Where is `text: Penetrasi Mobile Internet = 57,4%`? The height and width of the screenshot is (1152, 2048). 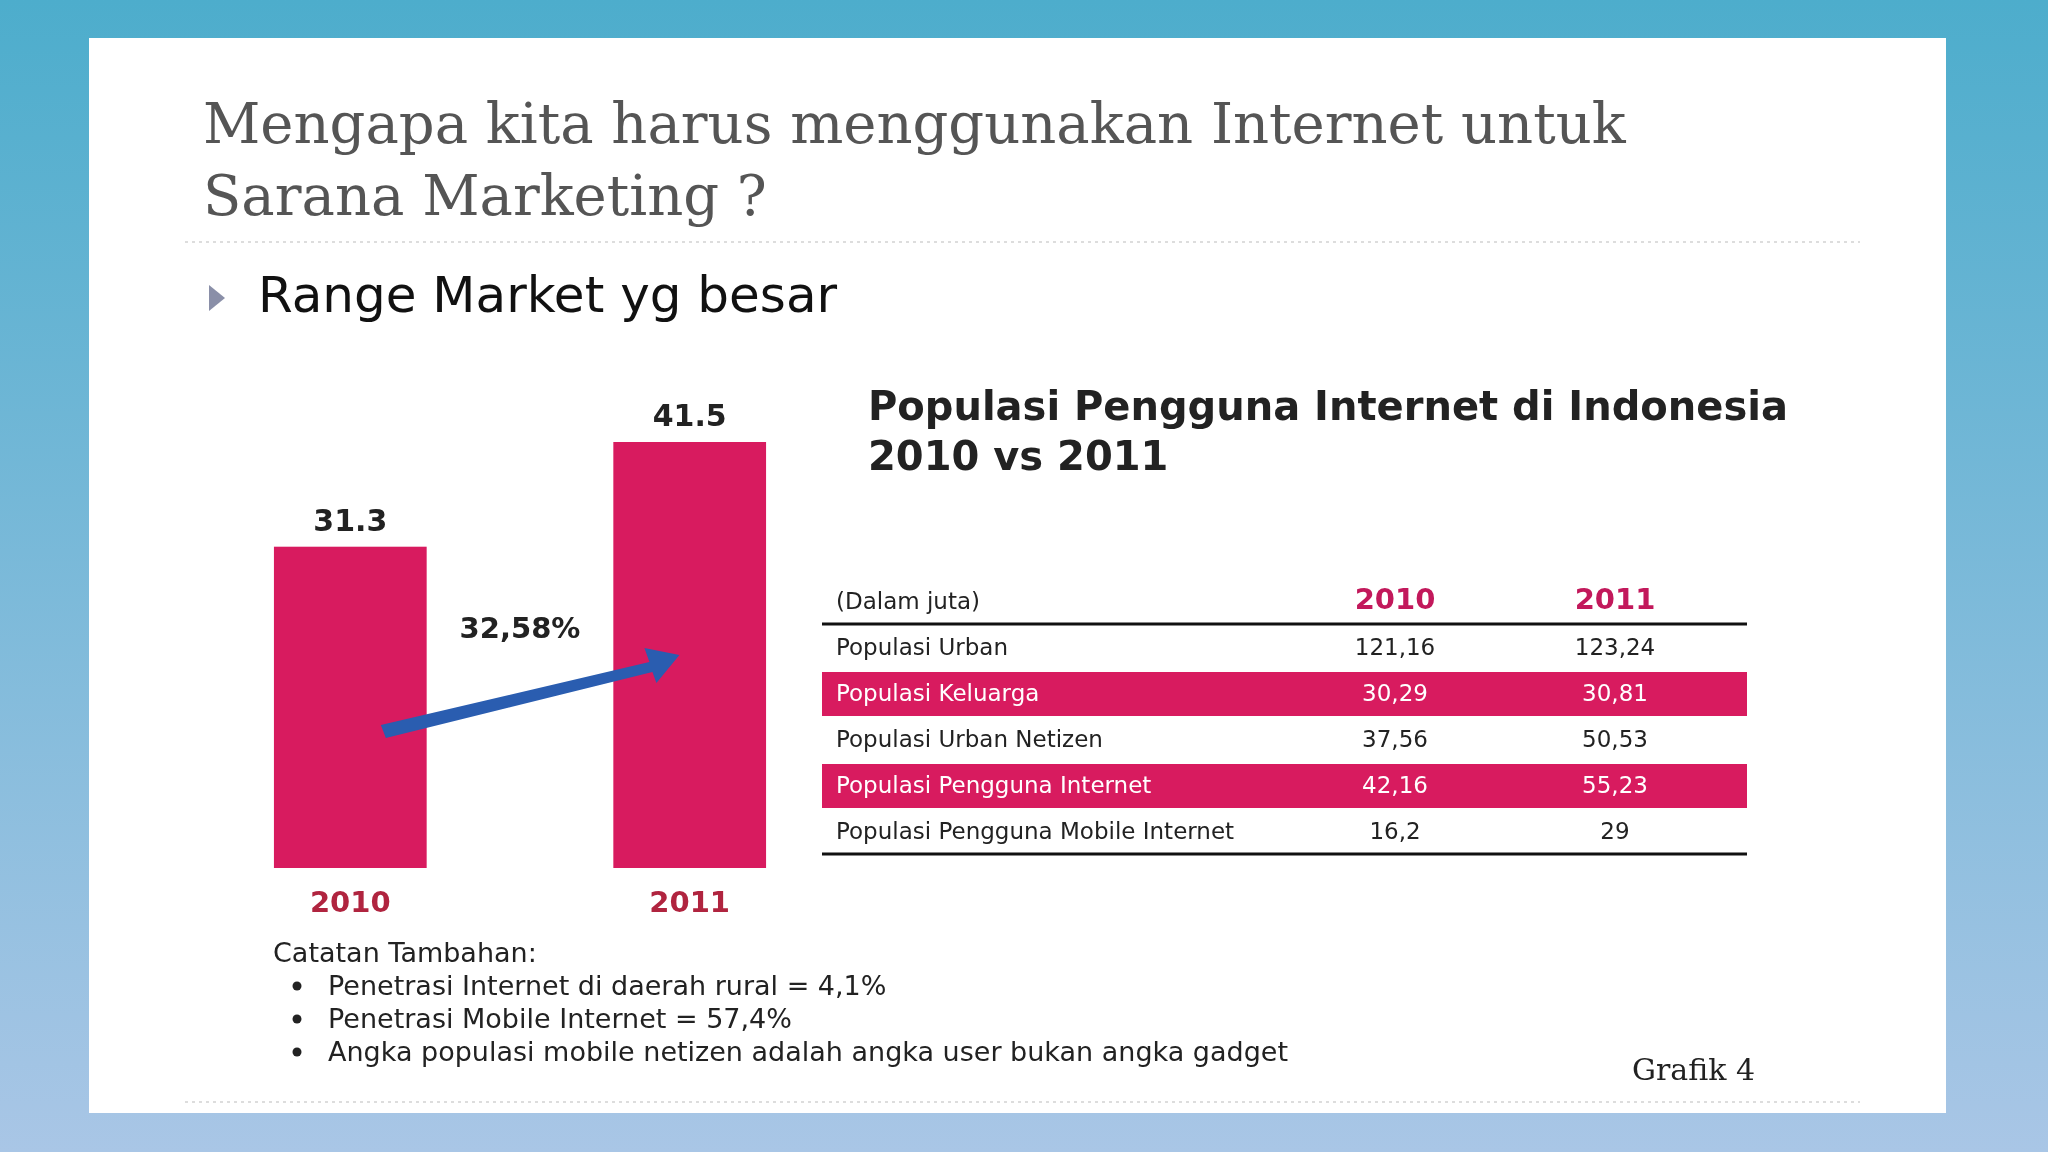 text: Penetrasi Mobile Internet = 57,4% is located at coordinates (560, 1018).